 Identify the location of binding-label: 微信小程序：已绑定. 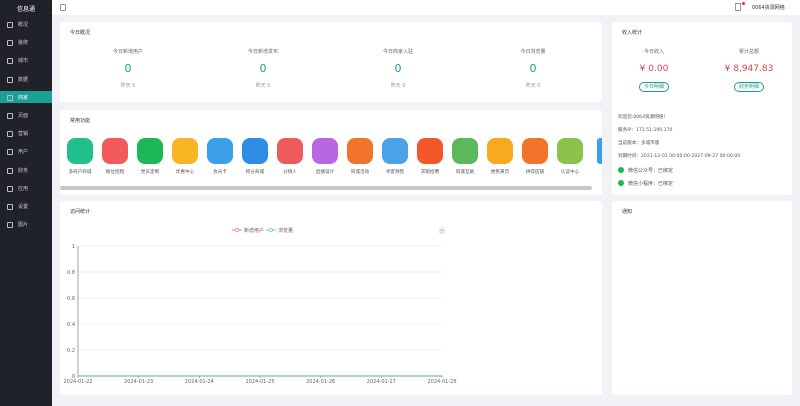
(651, 184).